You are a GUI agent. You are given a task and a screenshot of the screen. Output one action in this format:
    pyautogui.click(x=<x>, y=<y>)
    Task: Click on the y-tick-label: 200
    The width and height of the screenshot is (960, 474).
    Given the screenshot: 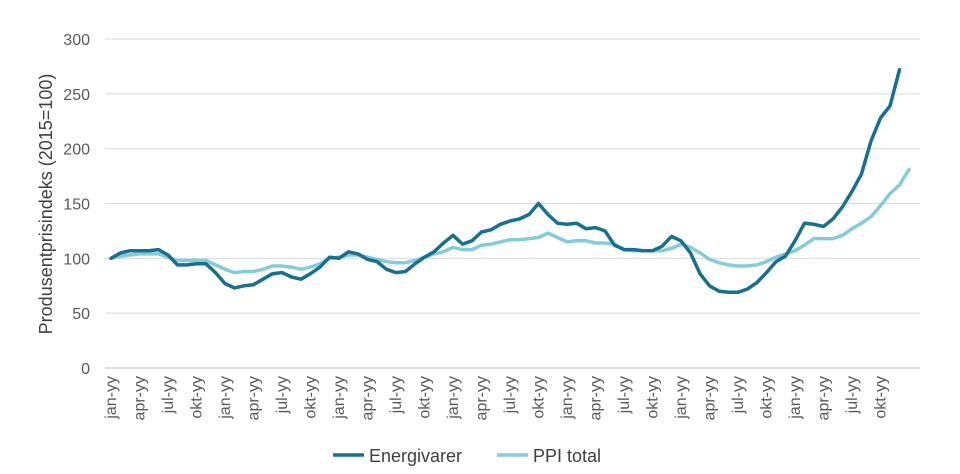 What is the action you would take?
    pyautogui.click(x=76, y=150)
    